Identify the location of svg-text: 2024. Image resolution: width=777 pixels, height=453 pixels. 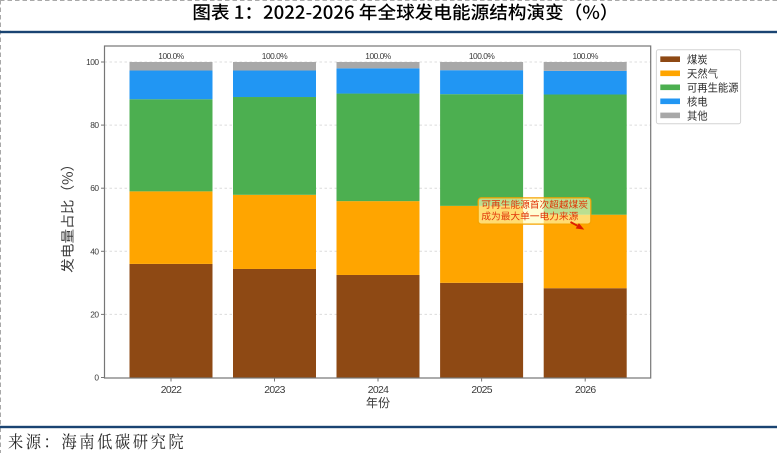
(378, 390).